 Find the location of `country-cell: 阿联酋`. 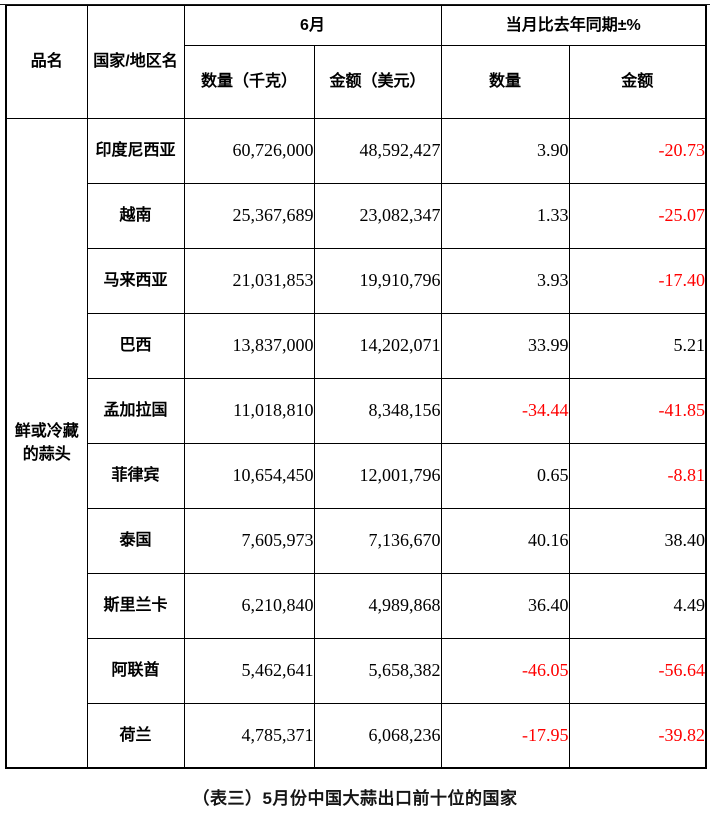

country-cell: 阿联酋 is located at coordinates (135, 670).